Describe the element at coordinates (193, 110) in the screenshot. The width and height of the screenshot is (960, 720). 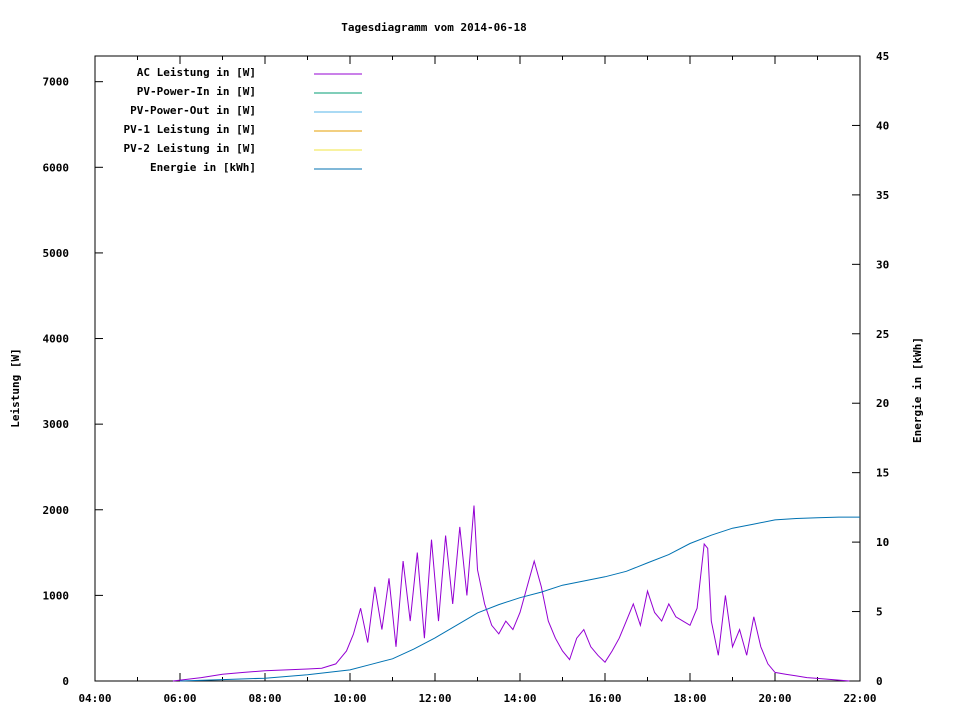
I see `legend-label: PV-Power-Out in [W]` at that location.